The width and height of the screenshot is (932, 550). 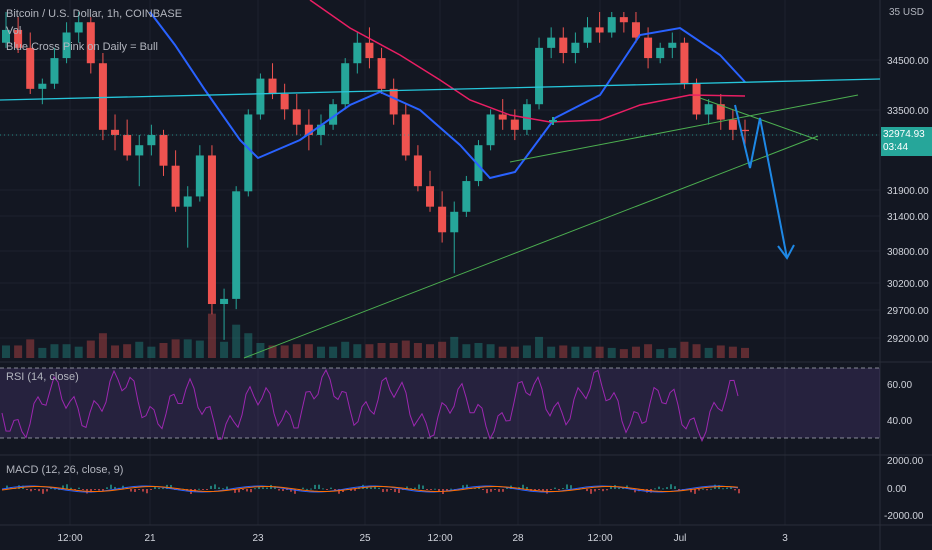 I want to click on time-tick-label: 3, so click(x=785, y=538).